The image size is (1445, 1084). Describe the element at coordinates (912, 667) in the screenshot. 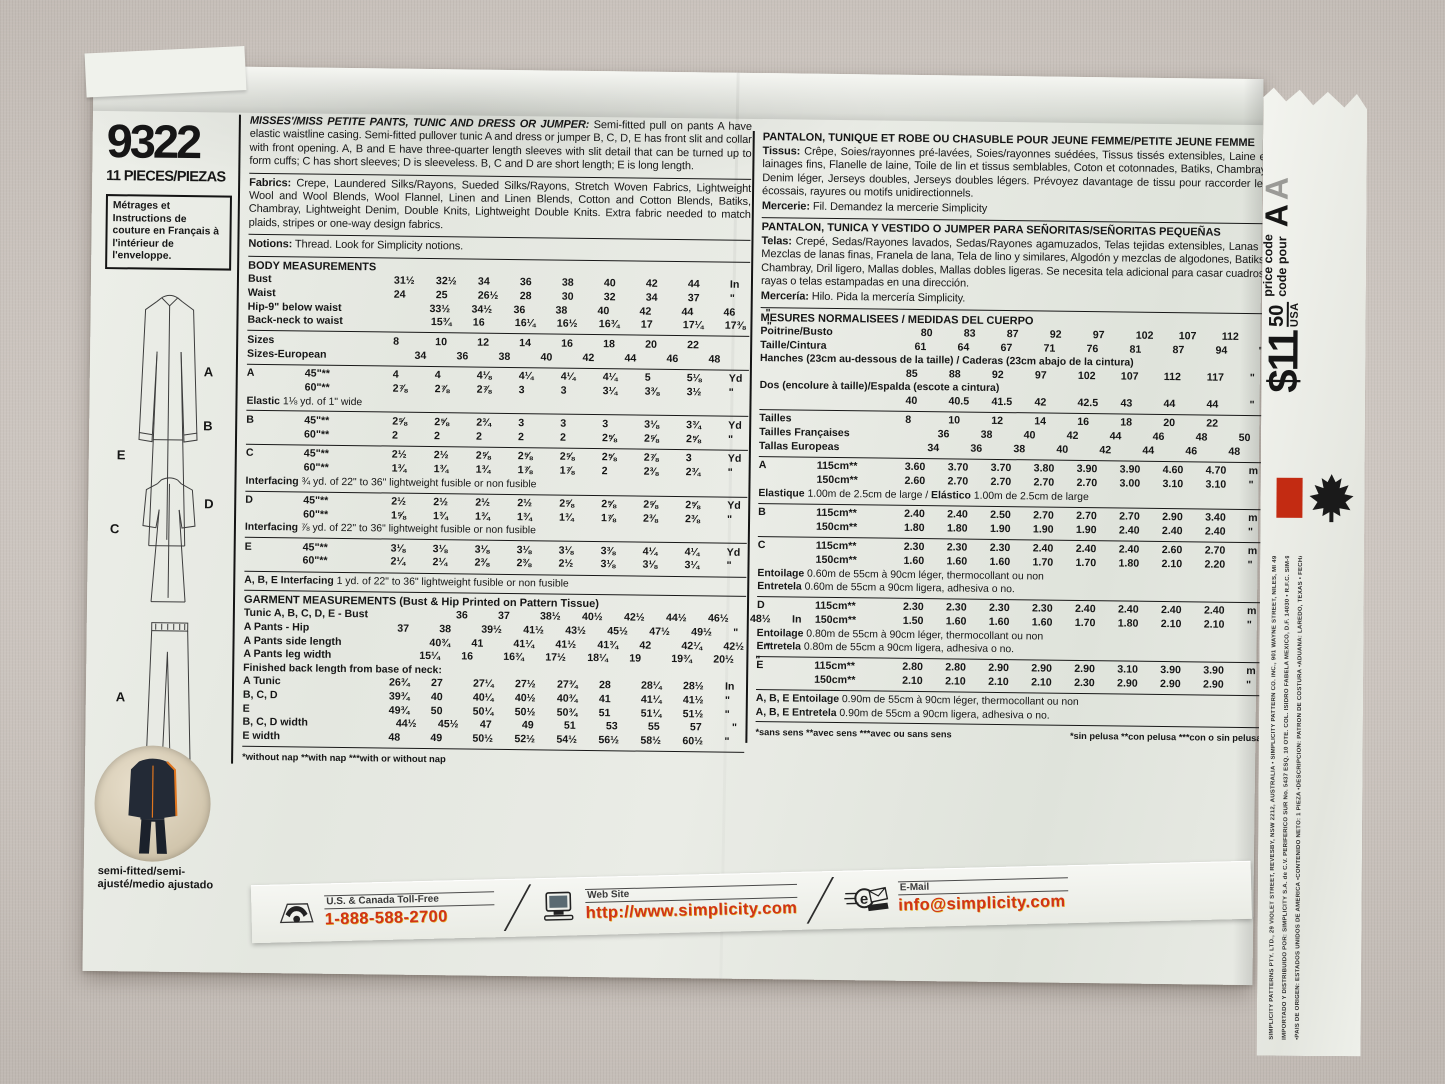

I see `value-cell: 2.80` at that location.